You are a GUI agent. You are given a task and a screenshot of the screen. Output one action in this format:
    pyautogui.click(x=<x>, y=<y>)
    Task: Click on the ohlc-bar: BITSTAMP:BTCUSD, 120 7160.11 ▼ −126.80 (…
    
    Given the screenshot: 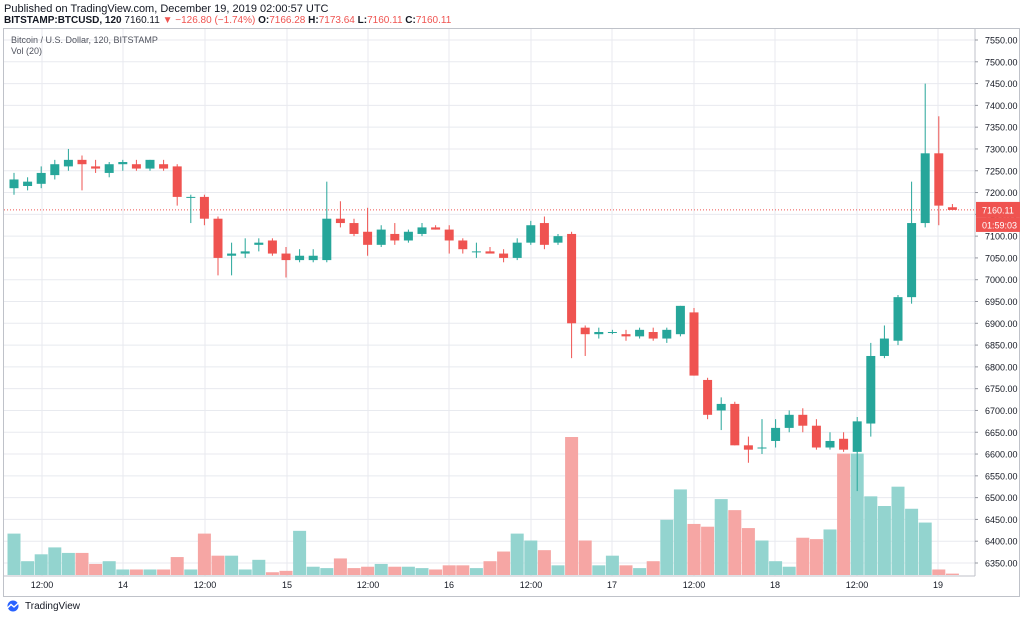 What is the action you would take?
    pyautogui.click(x=227, y=20)
    